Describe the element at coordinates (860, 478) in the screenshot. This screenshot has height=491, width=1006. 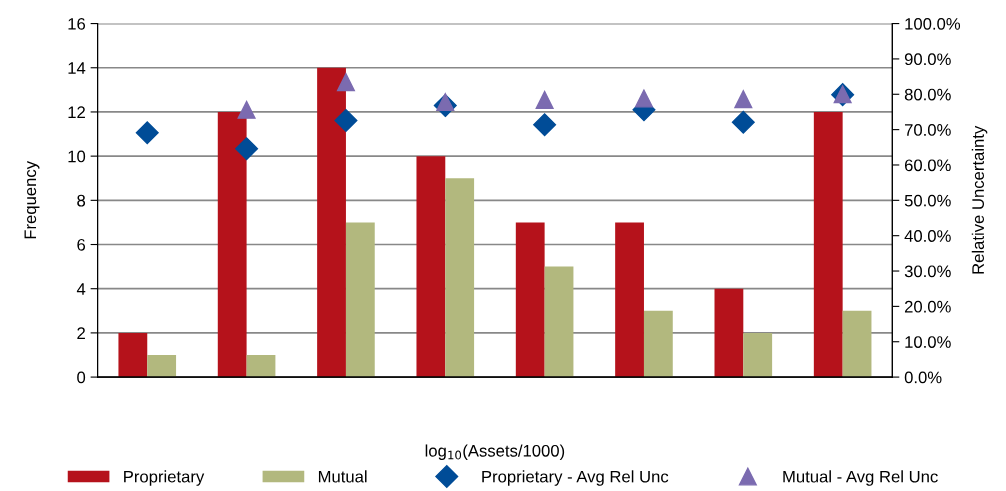
I see `legend-label: Mutual - Avg Rel Unc` at that location.